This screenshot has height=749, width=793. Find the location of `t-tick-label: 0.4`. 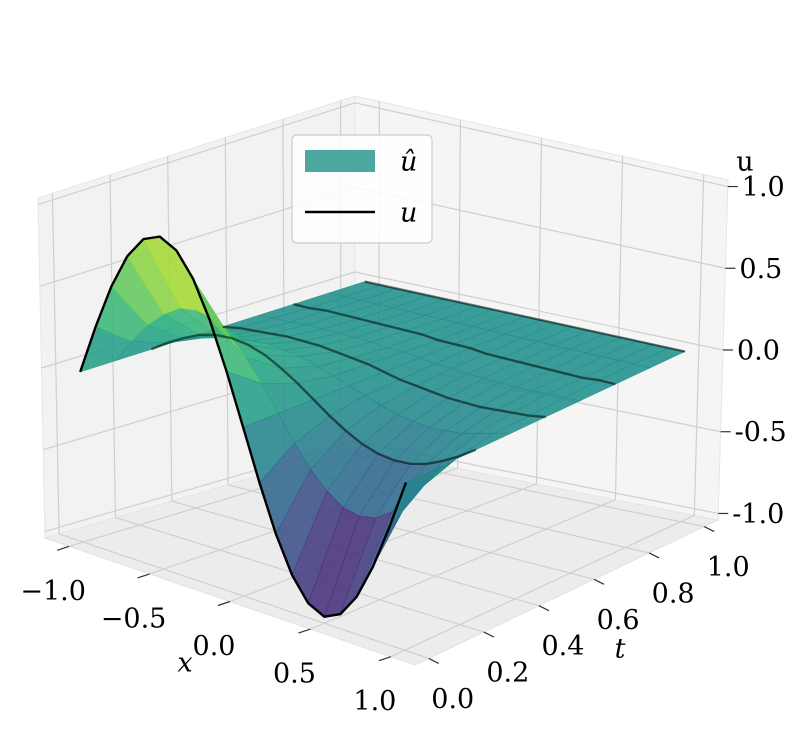

t-tick-label: 0.4 is located at coordinates (562, 646).